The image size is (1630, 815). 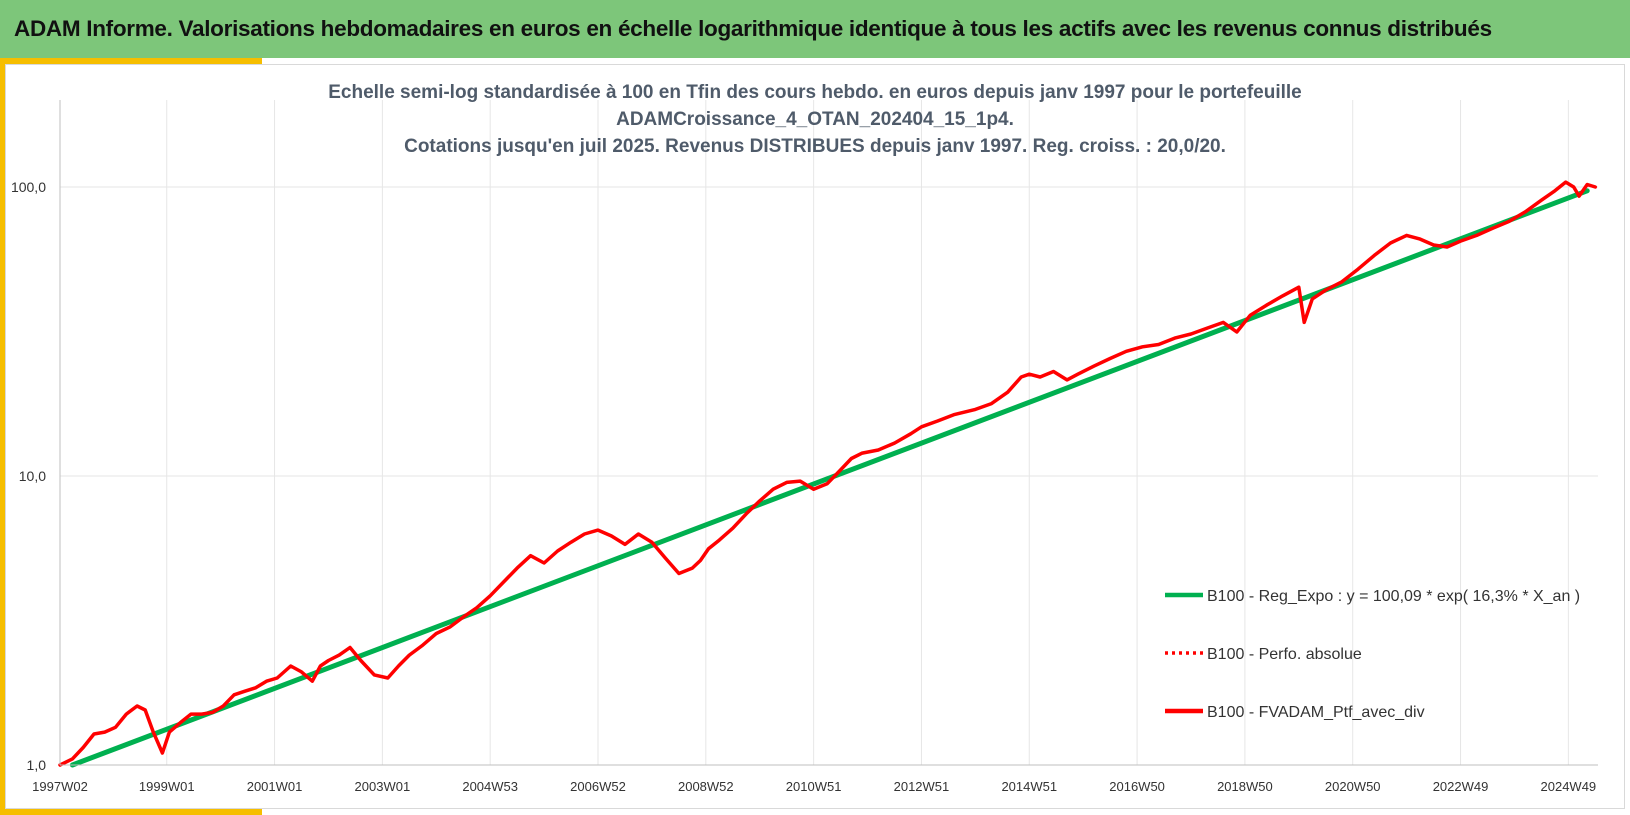 What do you see at coordinates (383, 786) in the screenshot?
I see `x-tick-label: 2003W01` at bounding box center [383, 786].